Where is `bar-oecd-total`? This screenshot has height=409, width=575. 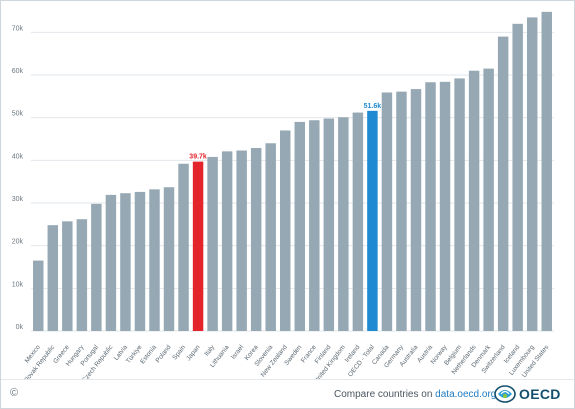
bar-oecd-total is located at coordinates (372, 220).